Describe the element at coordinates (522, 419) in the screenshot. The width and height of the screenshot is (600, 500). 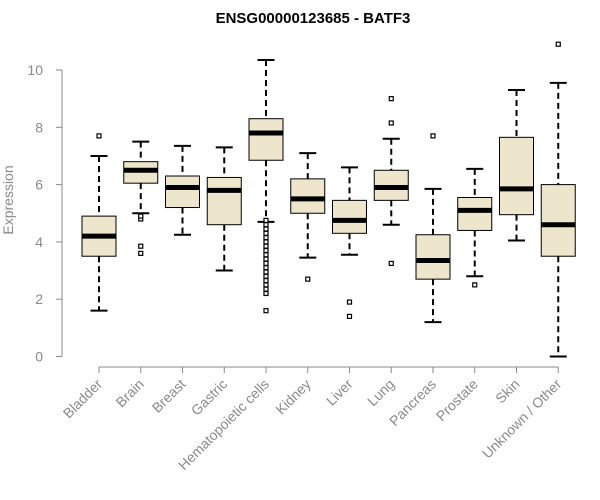
I see `x-tick-label: Unknown / Other` at that location.